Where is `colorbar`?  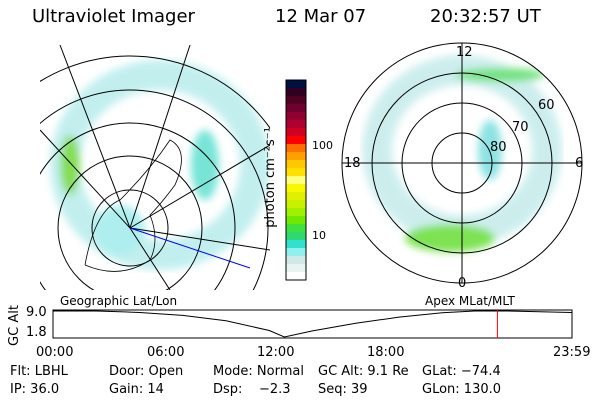
colorbar is located at coordinates (296, 180).